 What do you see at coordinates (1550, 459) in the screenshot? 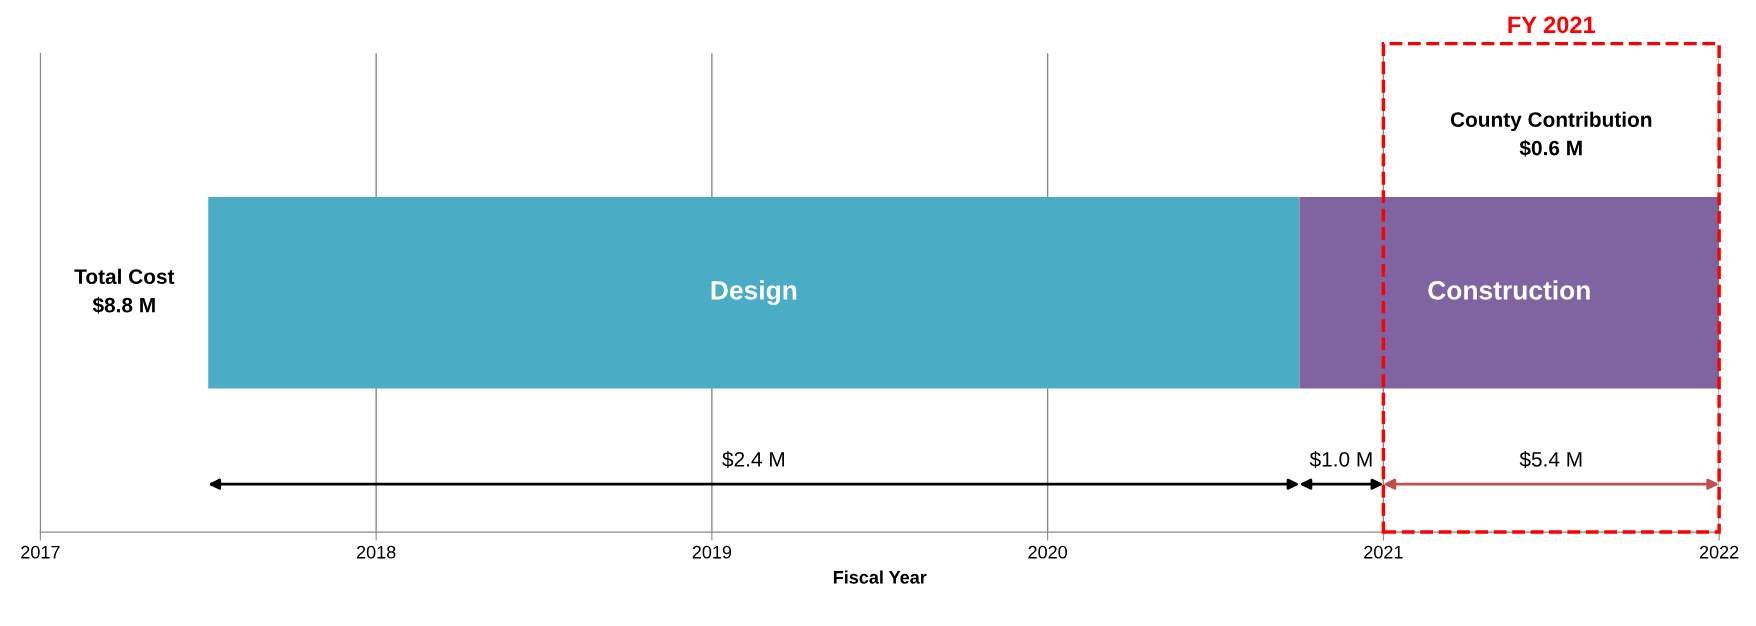
I see `annotation: $5.4 M` at bounding box center [1550, 459].